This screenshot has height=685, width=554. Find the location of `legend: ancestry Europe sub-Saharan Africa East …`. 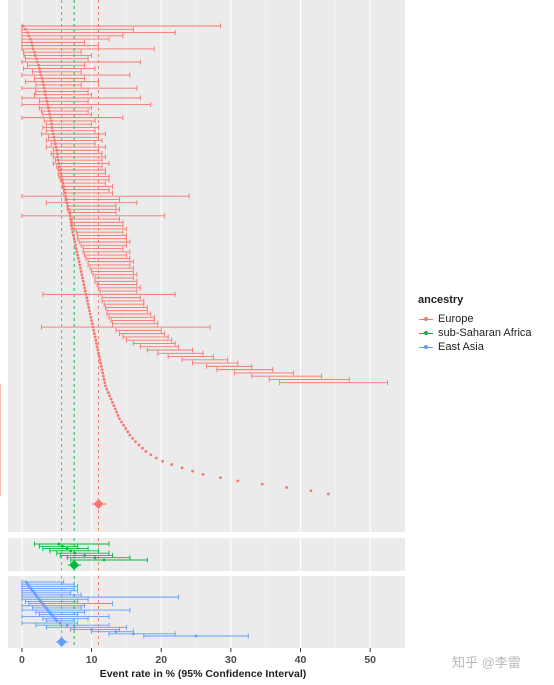

legend: ancestry Europe sub-Saharan Africa East … is located at coordinates (475, 324).